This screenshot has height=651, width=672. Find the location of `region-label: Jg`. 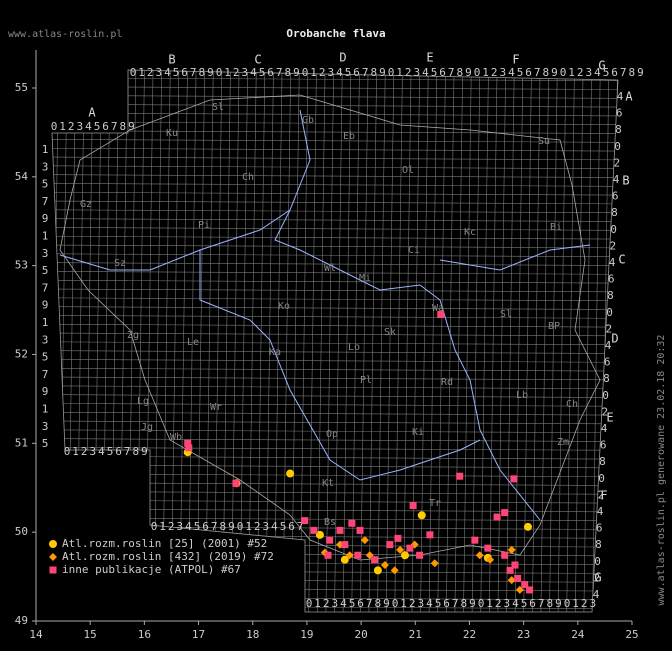

region-label: Jg is located at coordinates (147, 427).